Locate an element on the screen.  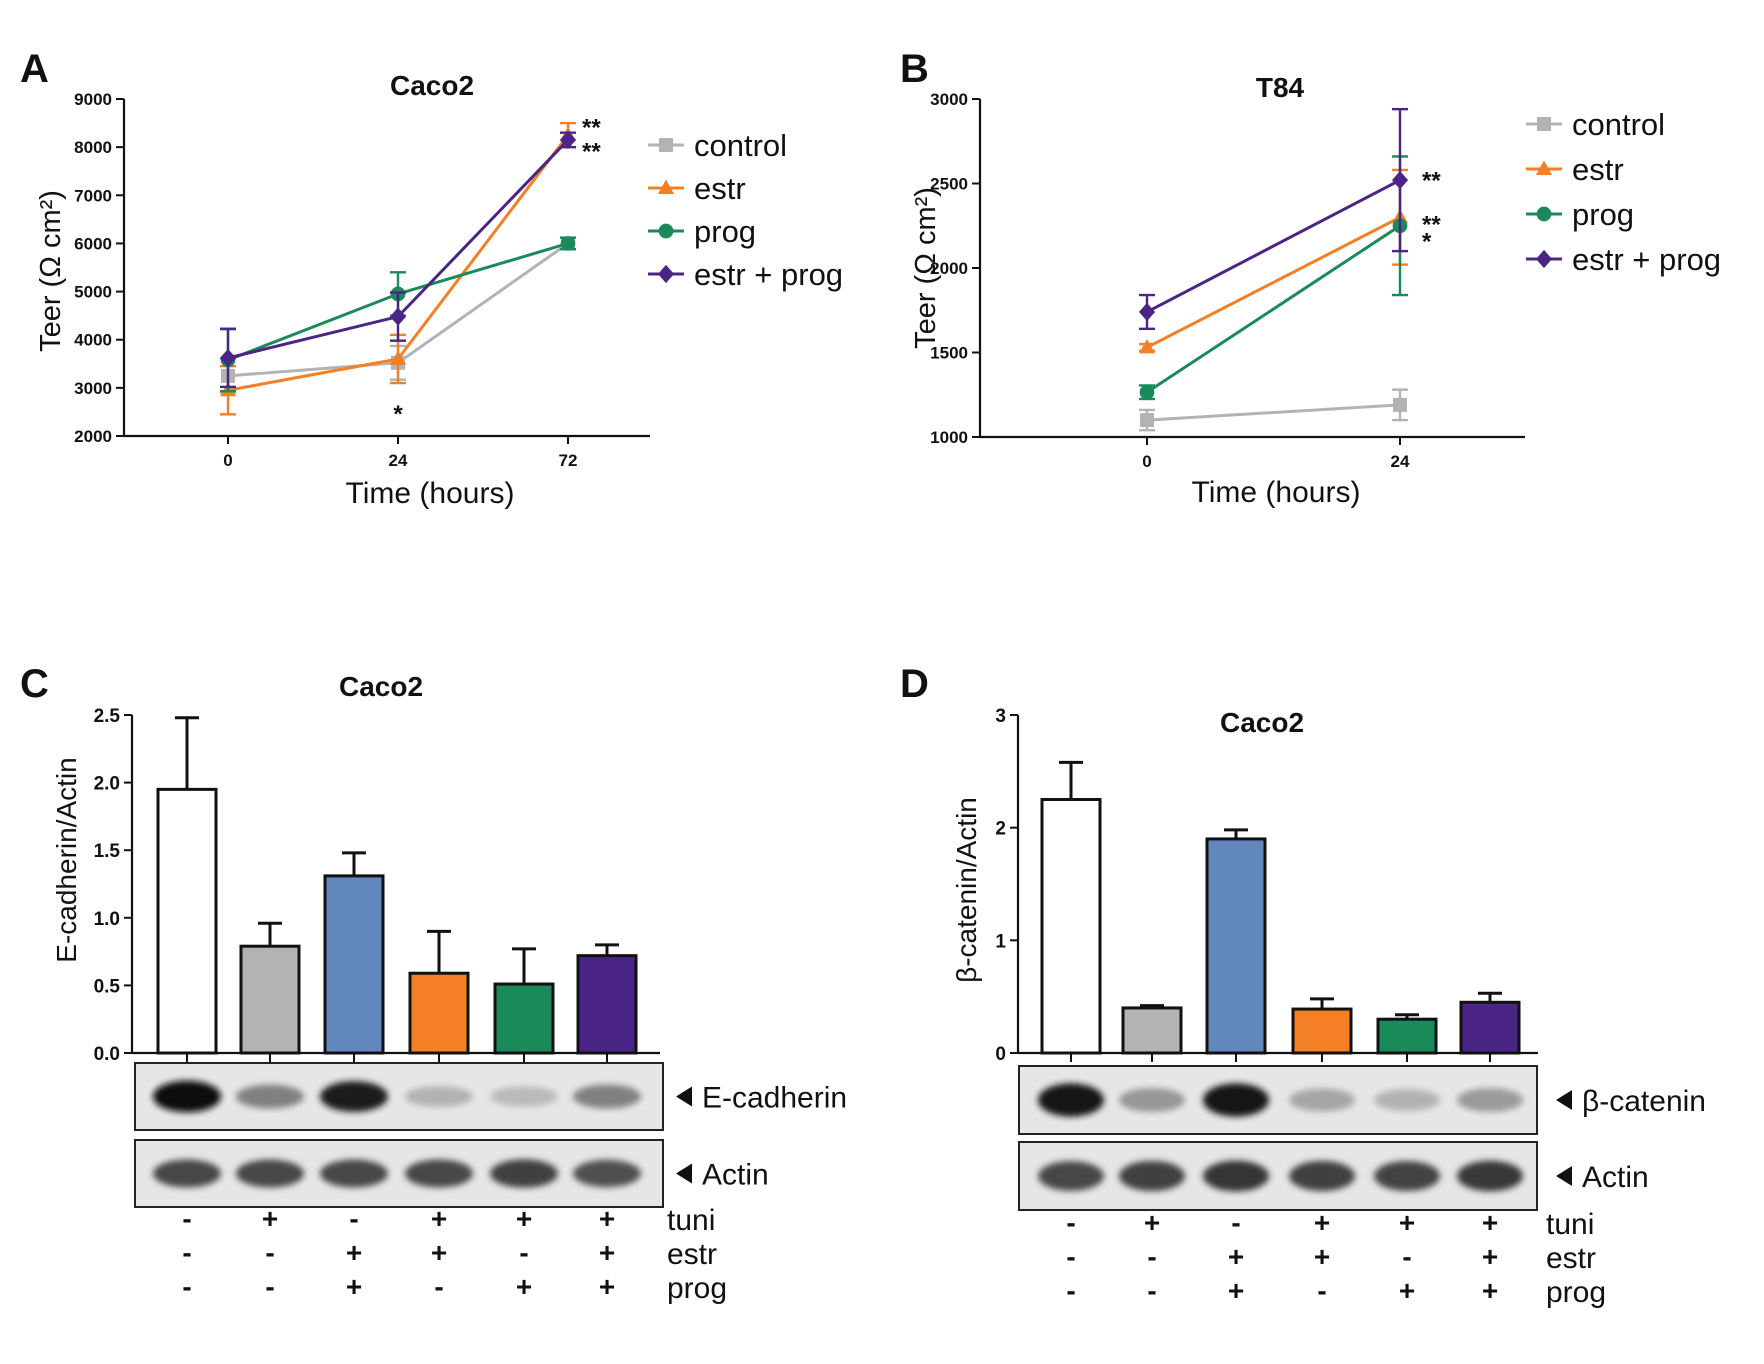
panel-a-ylabel: Teer (Ω cm²) is located at coordinates (51, 271).